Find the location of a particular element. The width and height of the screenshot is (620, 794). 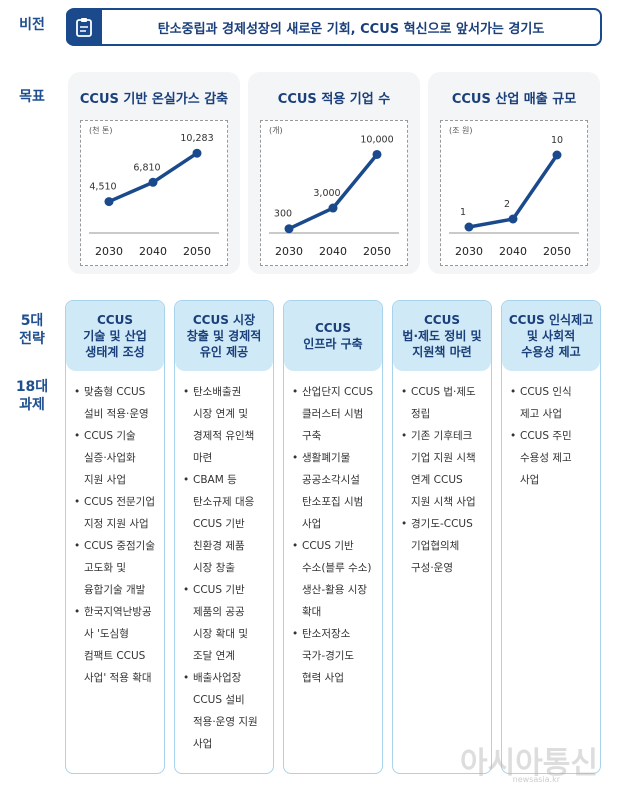

chart-title: CCUS 산업 매출 규모 is located at coordinates (514, 99).